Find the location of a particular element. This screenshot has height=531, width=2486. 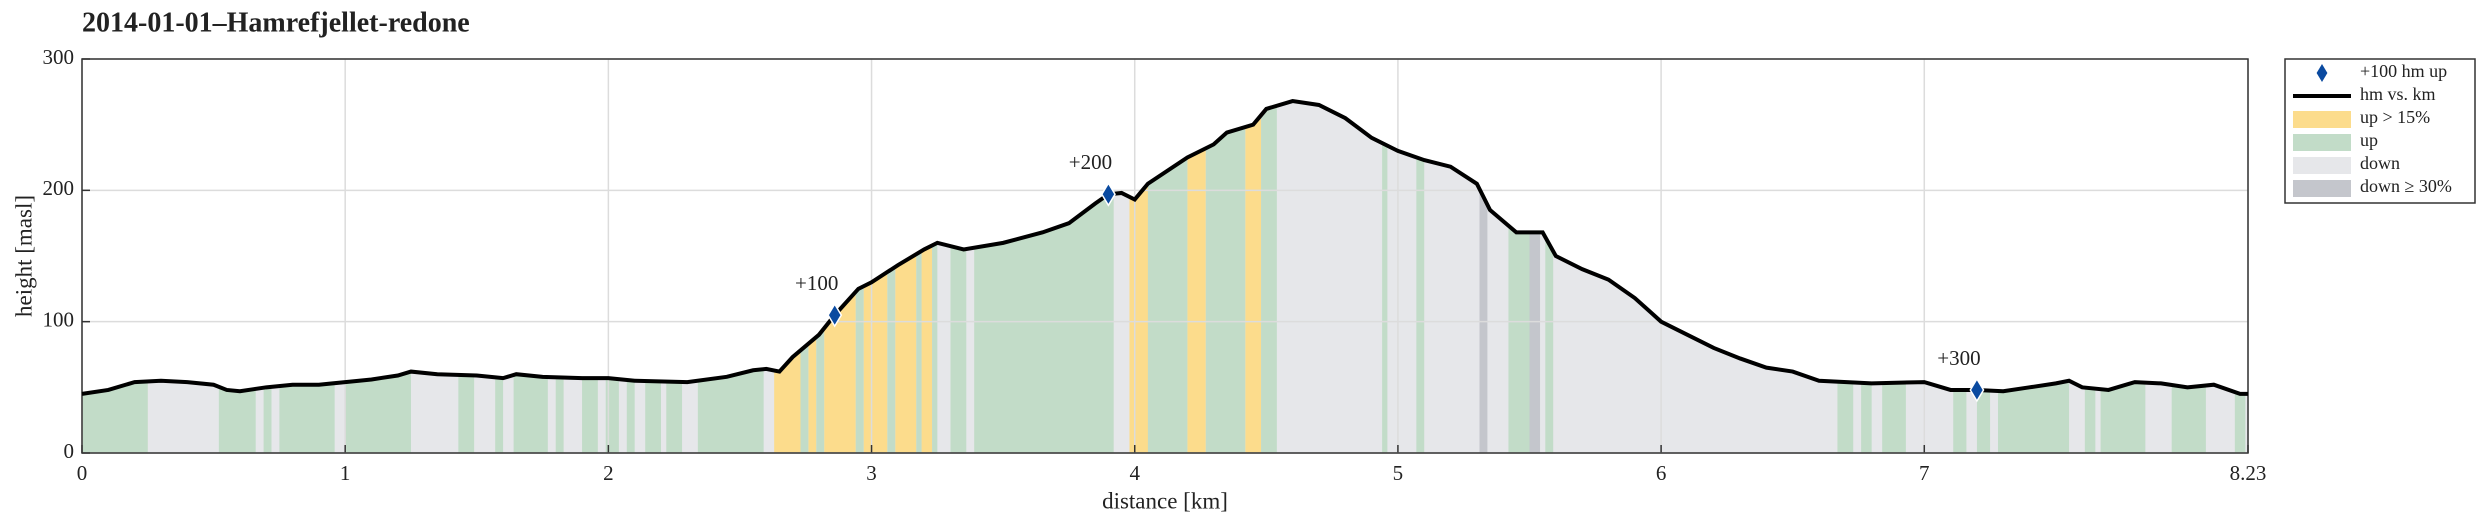

x-axis-label: distance [km] is located at coordinates (1165, 500).